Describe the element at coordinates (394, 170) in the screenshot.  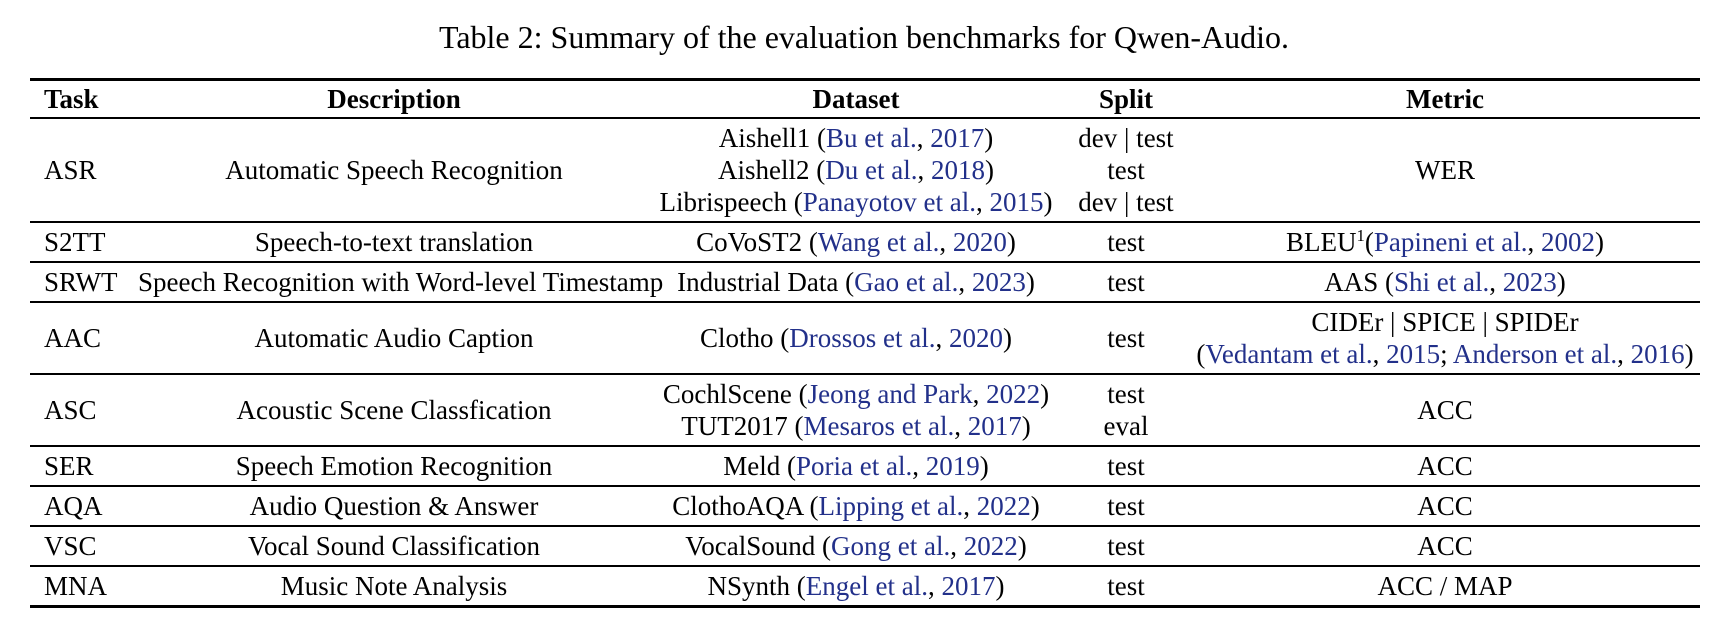
I see `description-cell: Automatic Speech Recognition` at that location.